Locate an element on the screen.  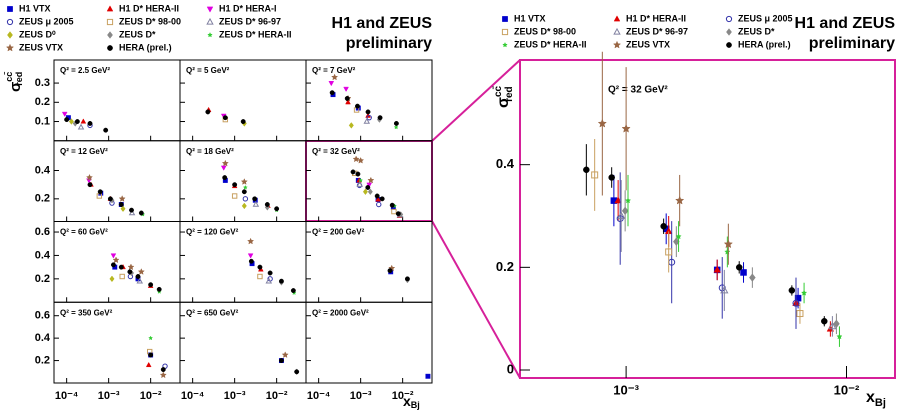
legend-entry: ZEUS D* HERA-II is located at coordinates (550, 44).